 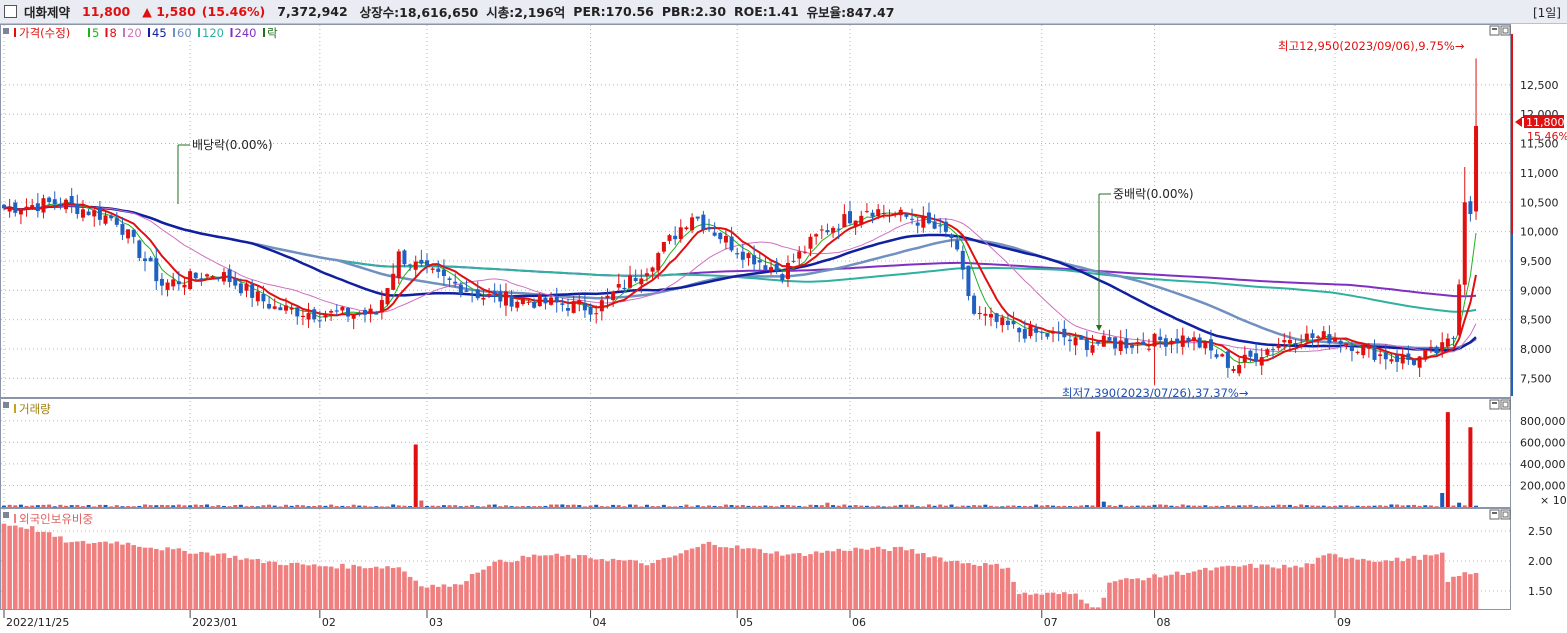 What do you see at coordinates (1536, 261) in the screenshot?
I see `price-tick-label: 9,500` at bounding box center [1536, 261].